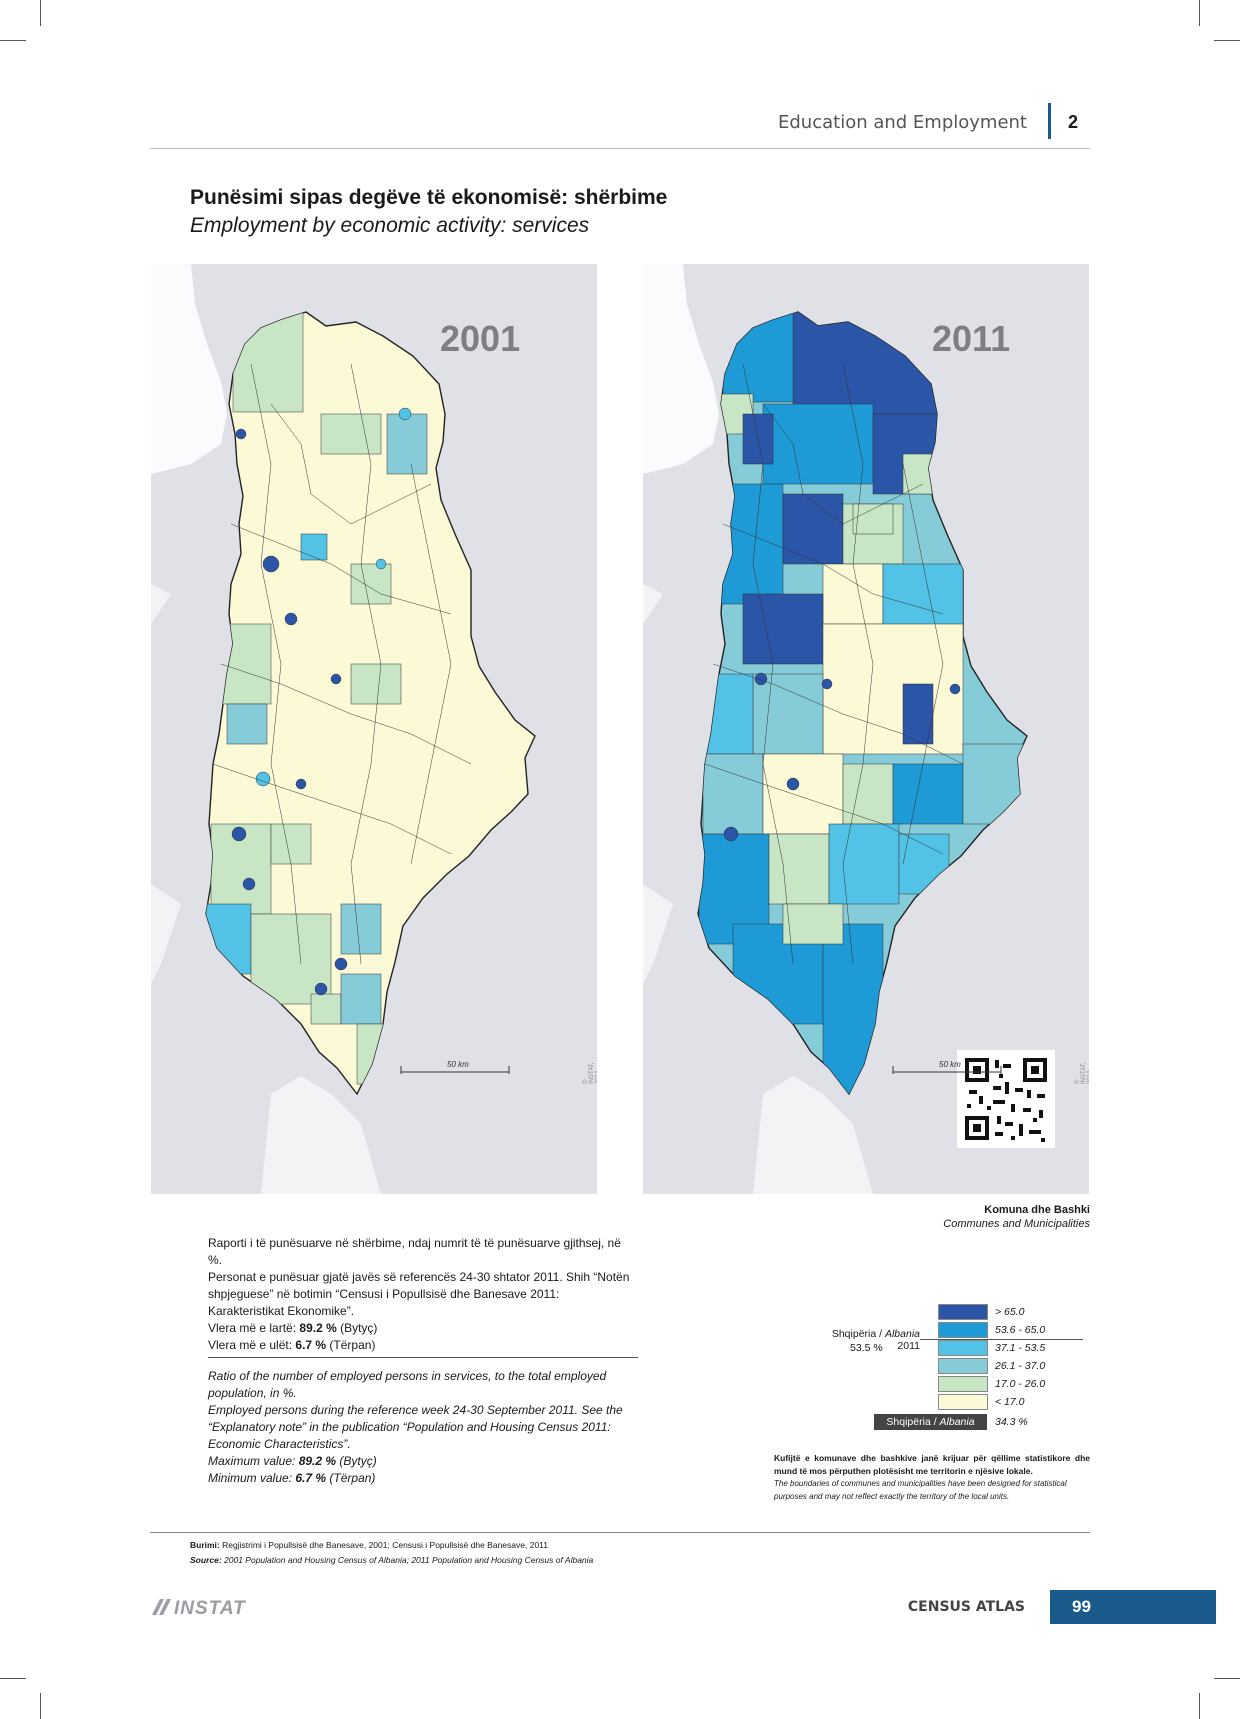 The height and width of the screenshot is (1719, 1240). Describe the element at coordinates (930, 1429) in the screenshot. I see `national-2001-label: Shqipëria / Albania 2001` at that location.